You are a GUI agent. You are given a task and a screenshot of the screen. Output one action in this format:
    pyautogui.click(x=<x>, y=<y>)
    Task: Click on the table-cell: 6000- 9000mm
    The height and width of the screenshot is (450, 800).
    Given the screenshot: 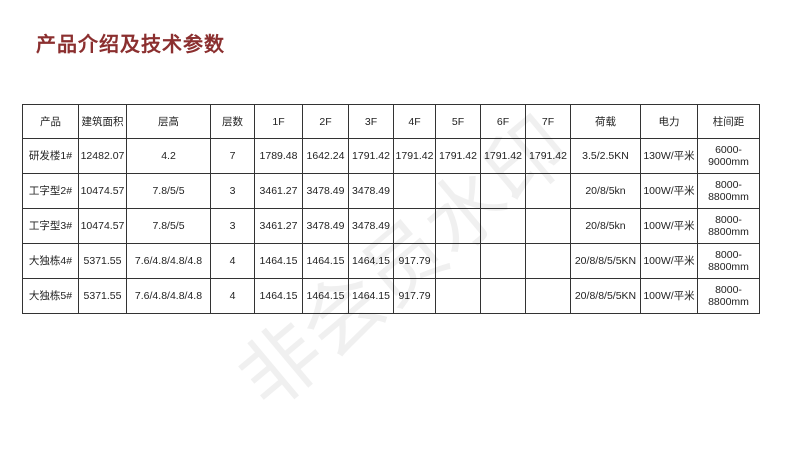 What is the action you would take?
    pyautogui.click(x=728, y=156)
    